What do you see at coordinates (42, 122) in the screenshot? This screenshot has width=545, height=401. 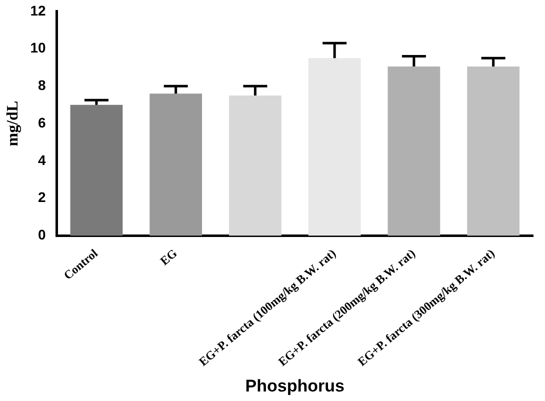 I see `y-tick-label: 6` at bounding box center [42, 122].